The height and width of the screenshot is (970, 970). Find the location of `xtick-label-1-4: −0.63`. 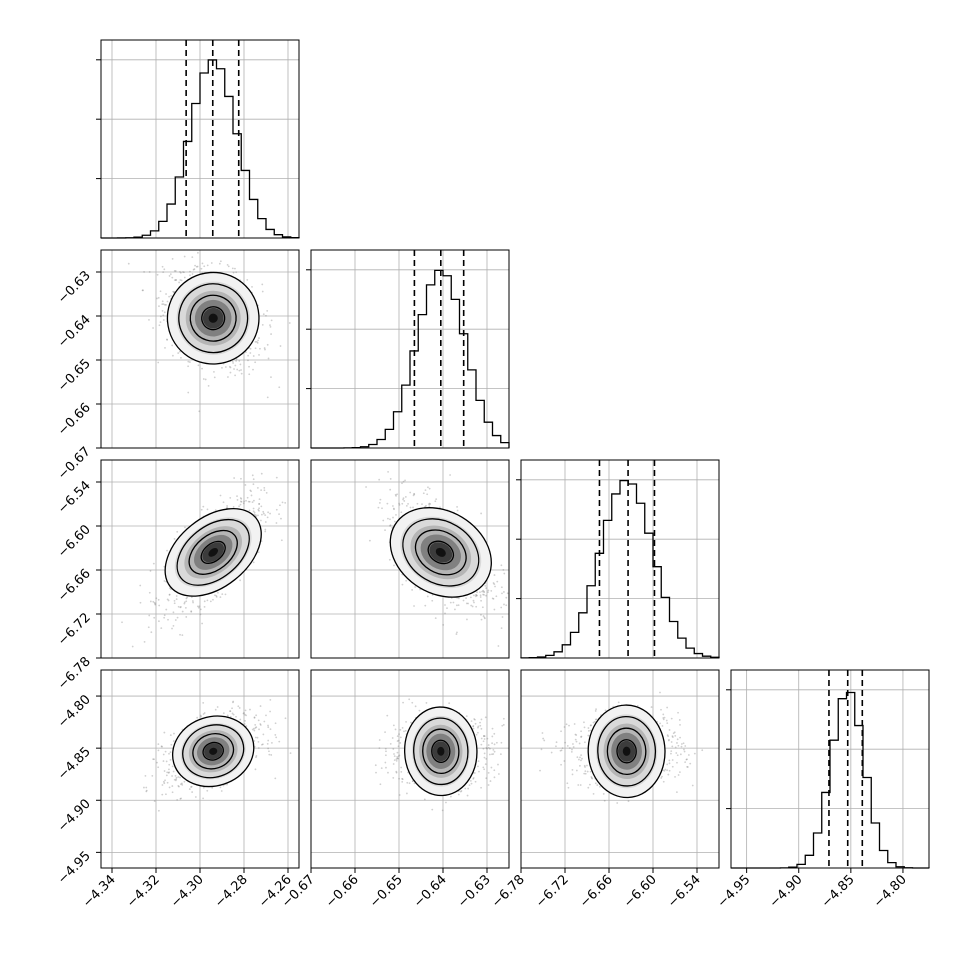

xtick-label-1-4: −0.63 is located at coordinates (474, 891).